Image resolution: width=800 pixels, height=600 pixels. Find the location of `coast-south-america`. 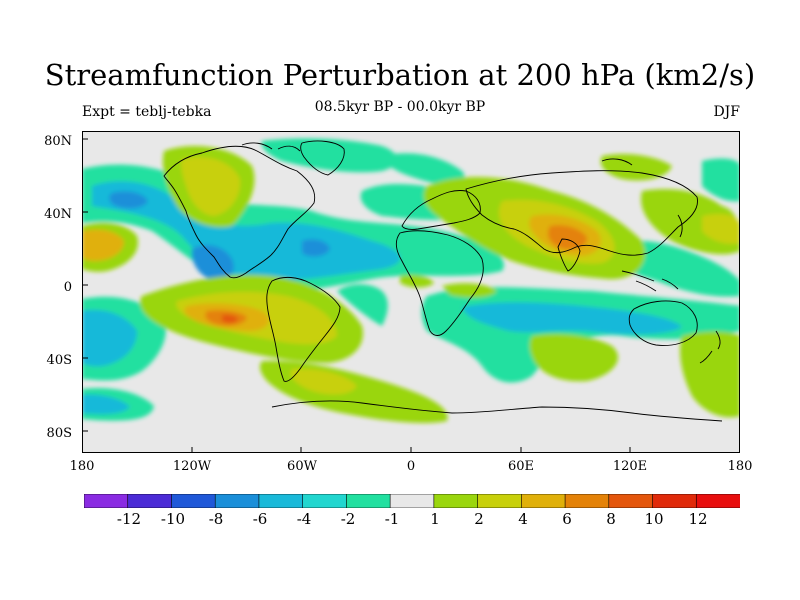

coast-south-america is located at coordinates (303, 329).